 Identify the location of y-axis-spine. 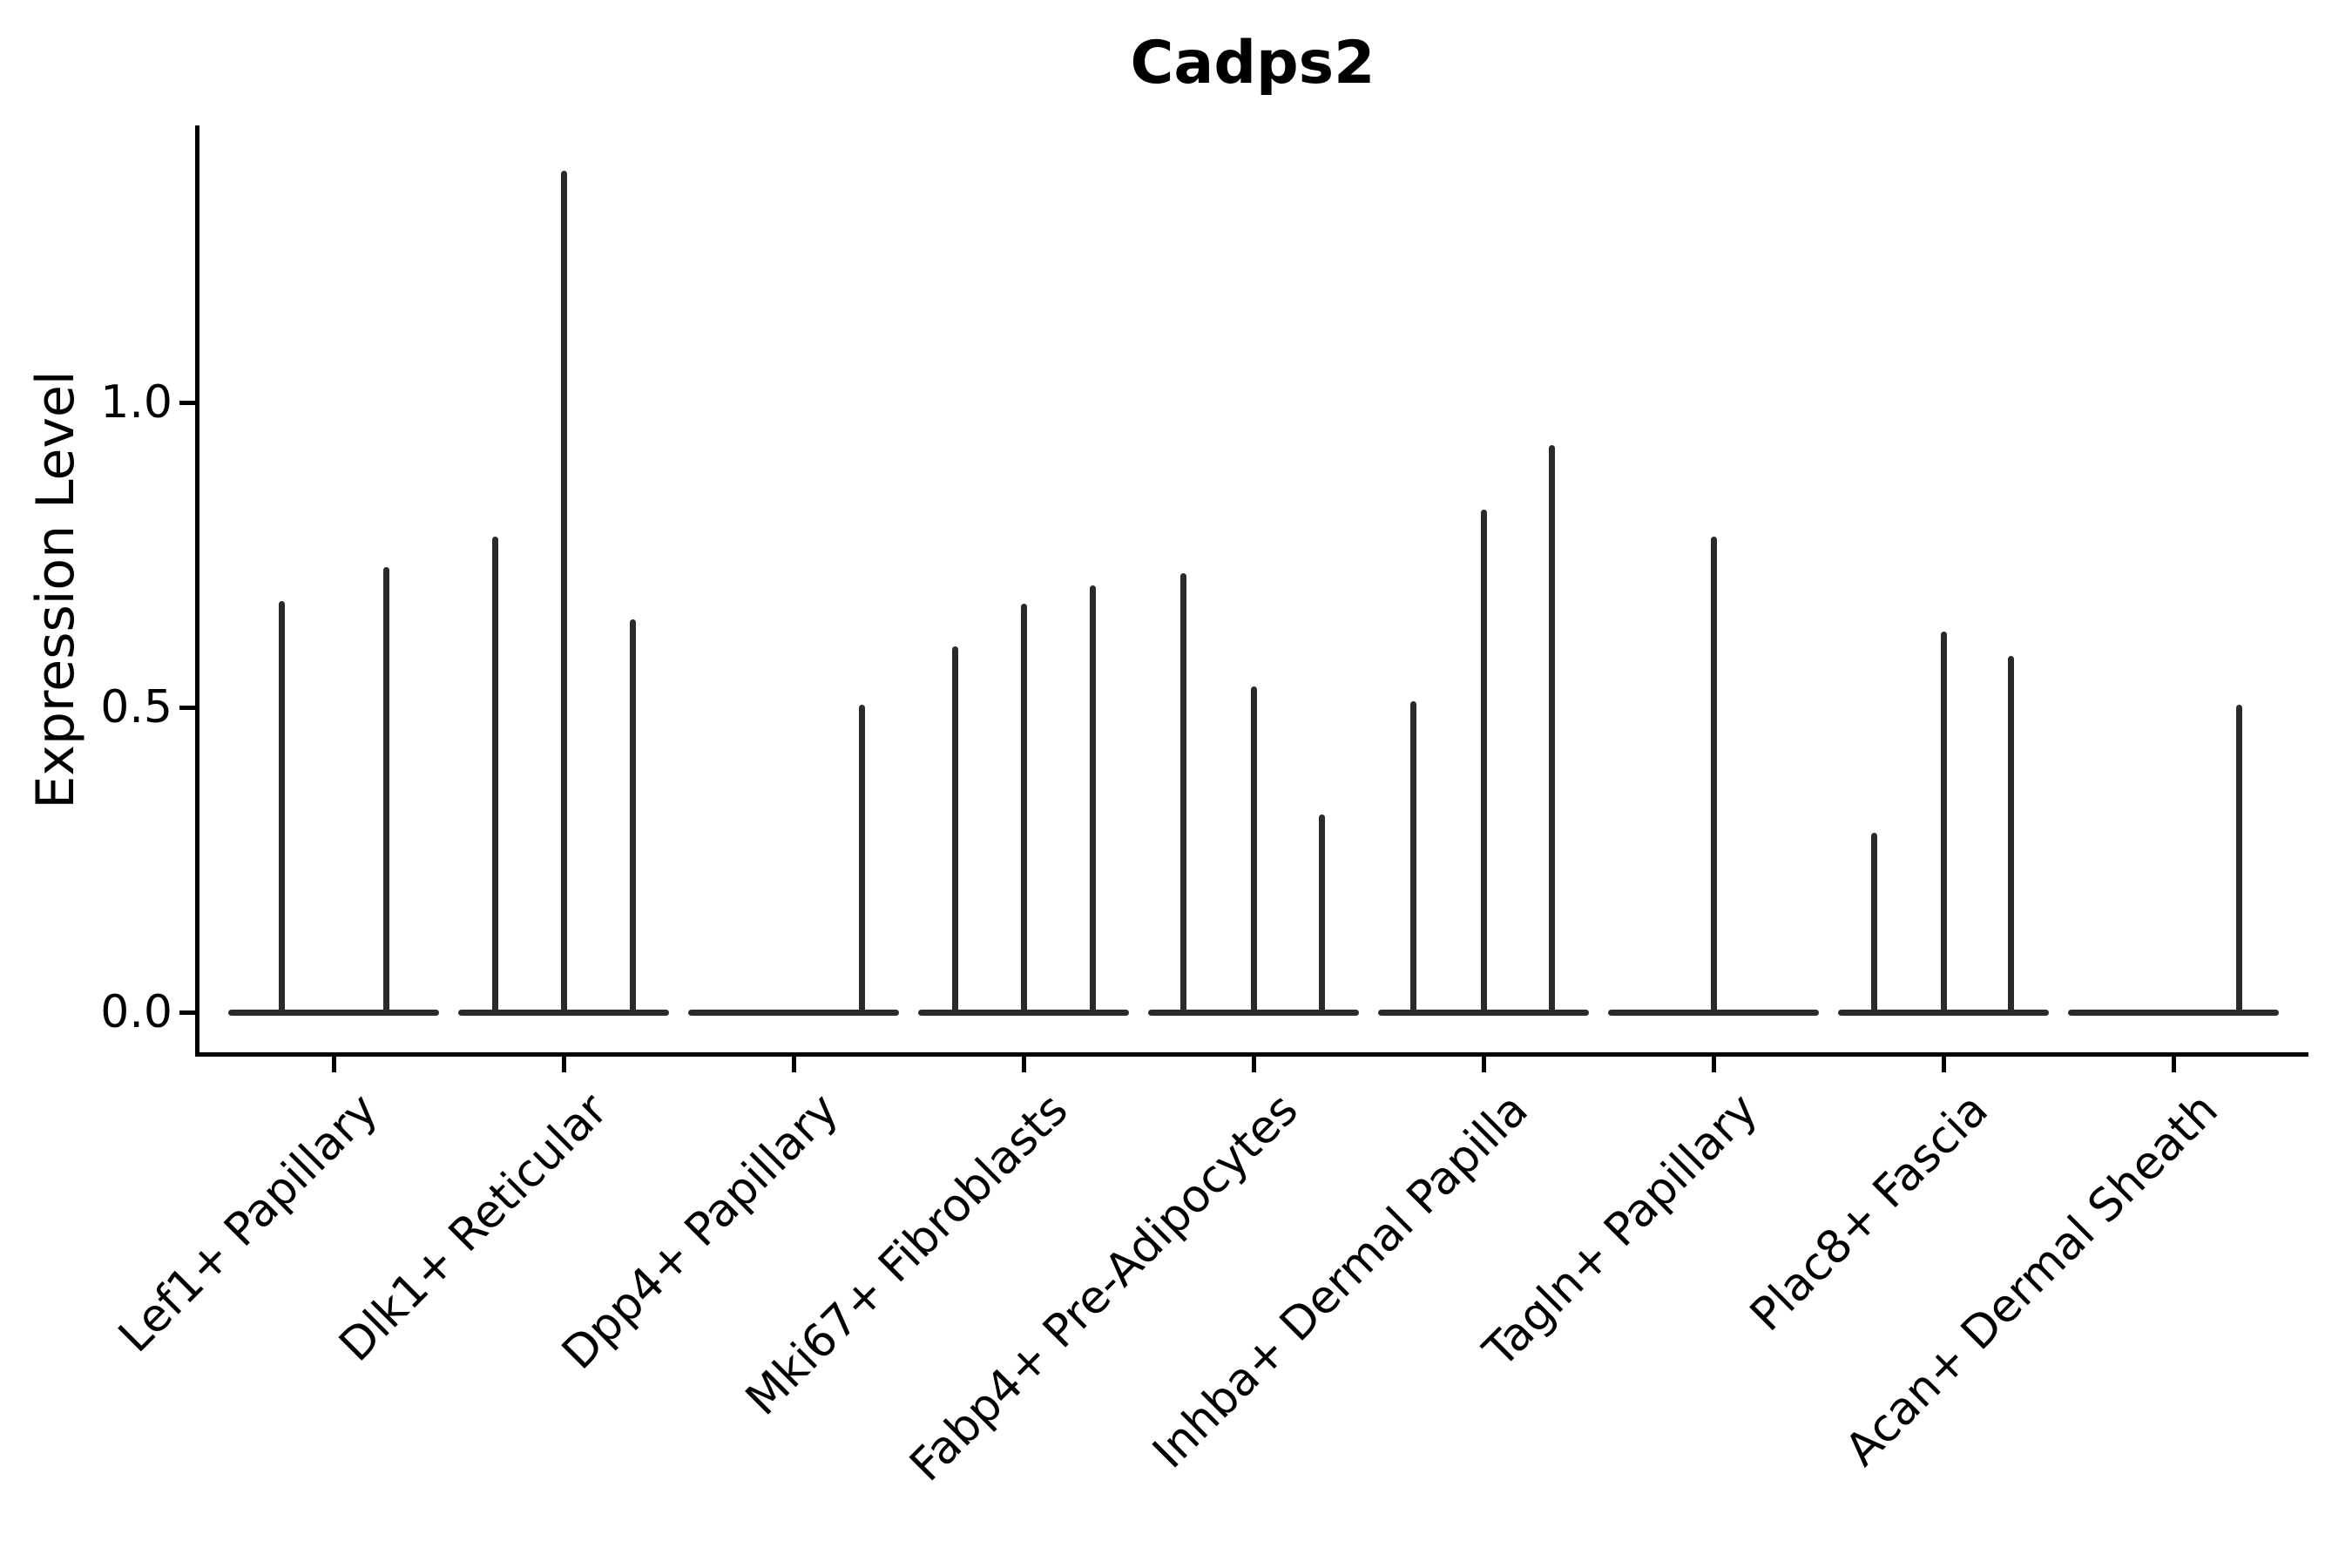
(197, 591).